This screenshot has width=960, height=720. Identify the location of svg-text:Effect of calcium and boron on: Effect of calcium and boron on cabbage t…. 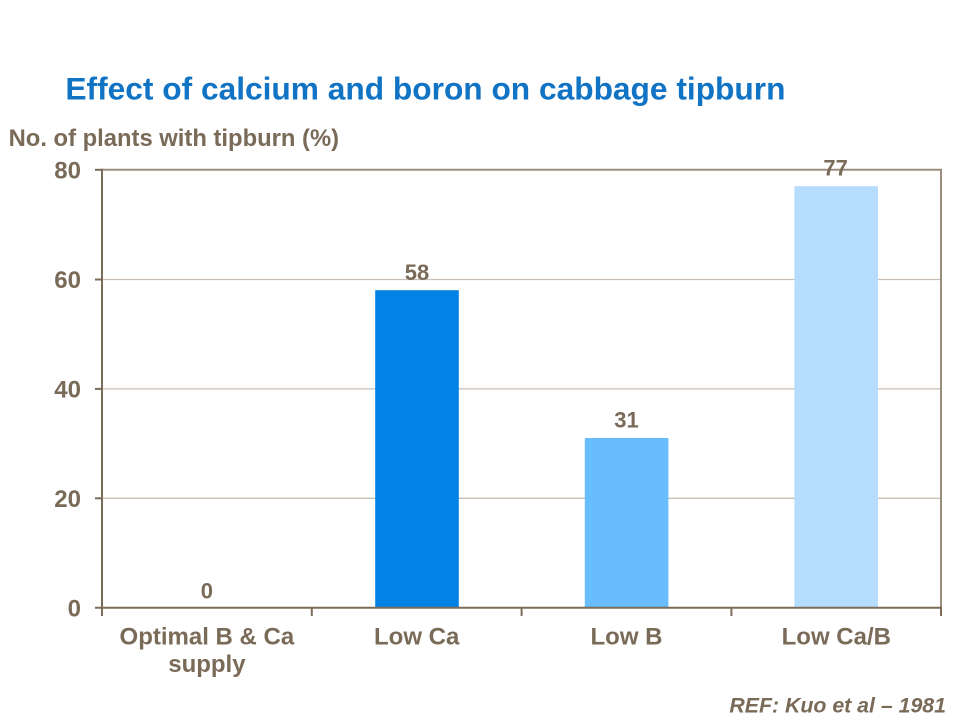
(425, 89).